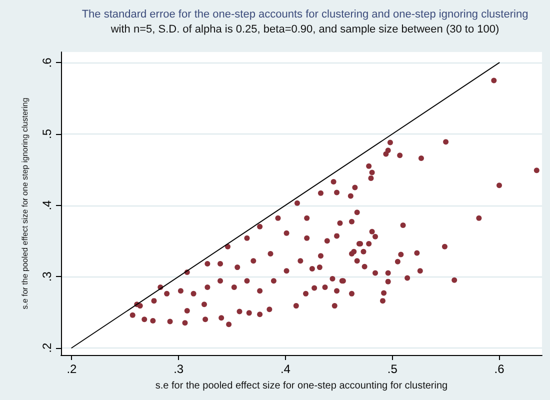 This screenshot has width=550, height=400. Describe the element at coordinates (47, 133) in the screenshot. I see `y-tick-label: .5` at that location.